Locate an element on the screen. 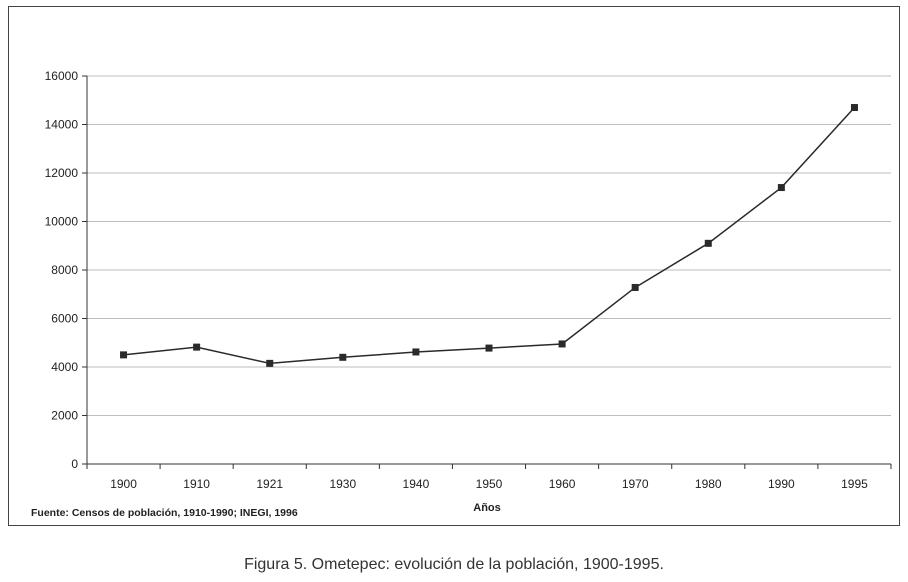 Image resolution: width=908 pixels, height=582 pixels. y-tick-label: 8000 is located at coordinates (64, 270).